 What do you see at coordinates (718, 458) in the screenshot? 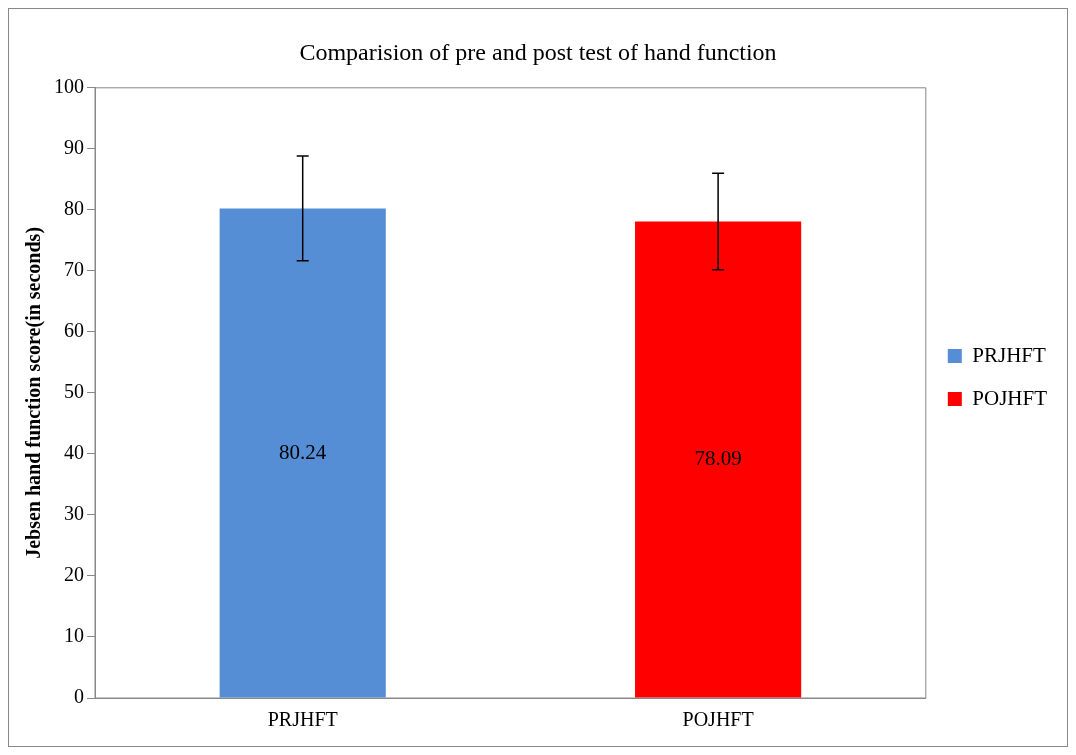
I see `data-label: 78.09` at bounding box center [718, 458].